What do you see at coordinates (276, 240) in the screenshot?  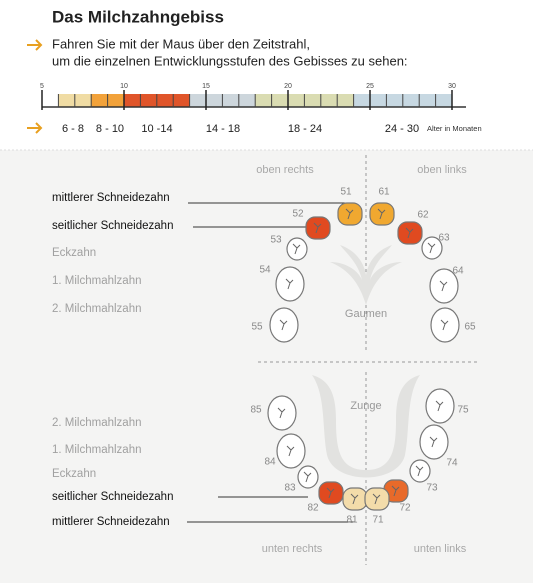 I see `tooth-number: 53` at bounding box center [276, 240].